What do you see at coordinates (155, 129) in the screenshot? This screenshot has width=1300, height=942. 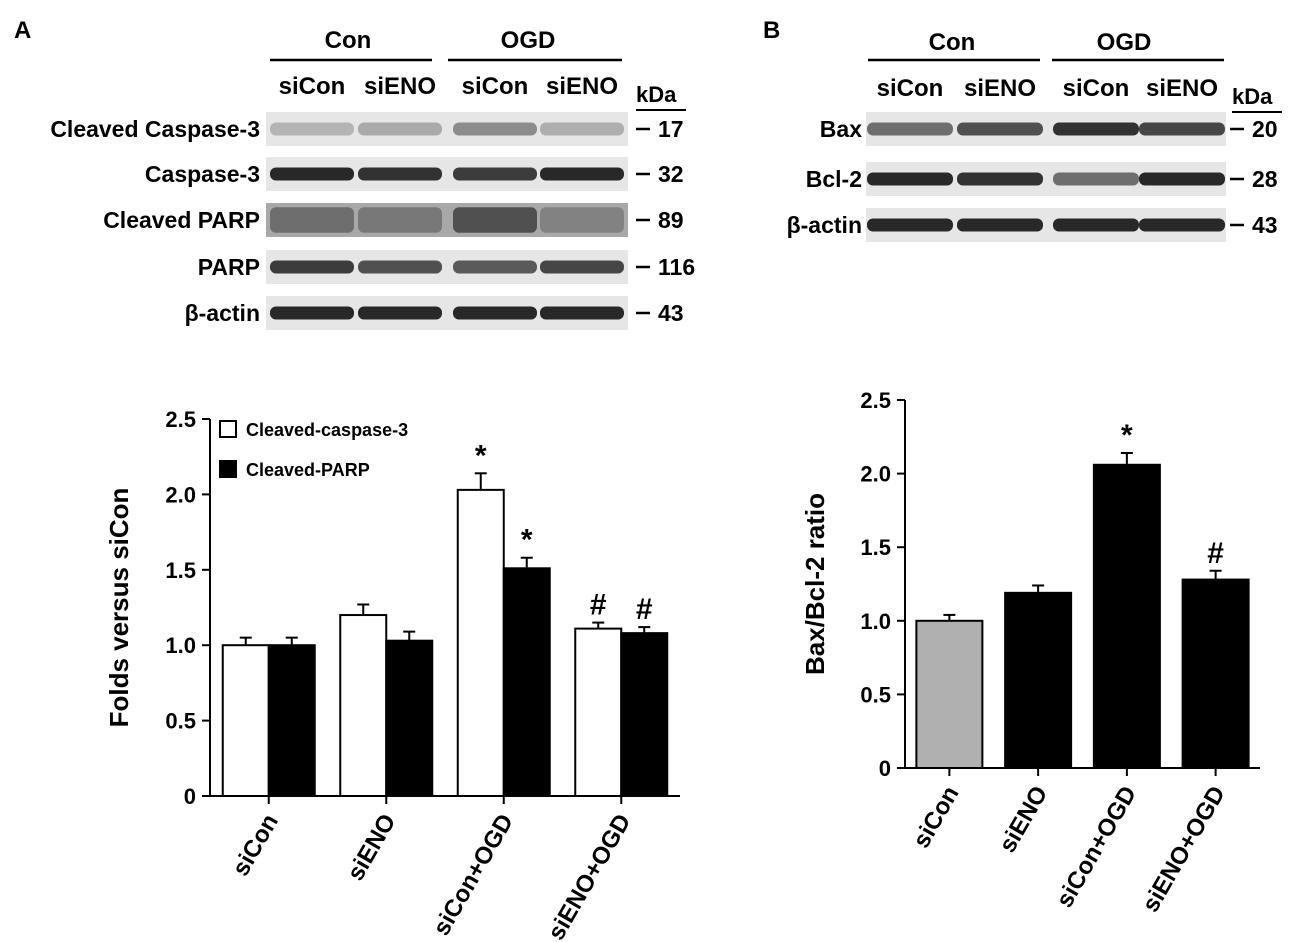 I see `blot-row-label: Cleaved Caspase-3` at bounding box center [155, 129].